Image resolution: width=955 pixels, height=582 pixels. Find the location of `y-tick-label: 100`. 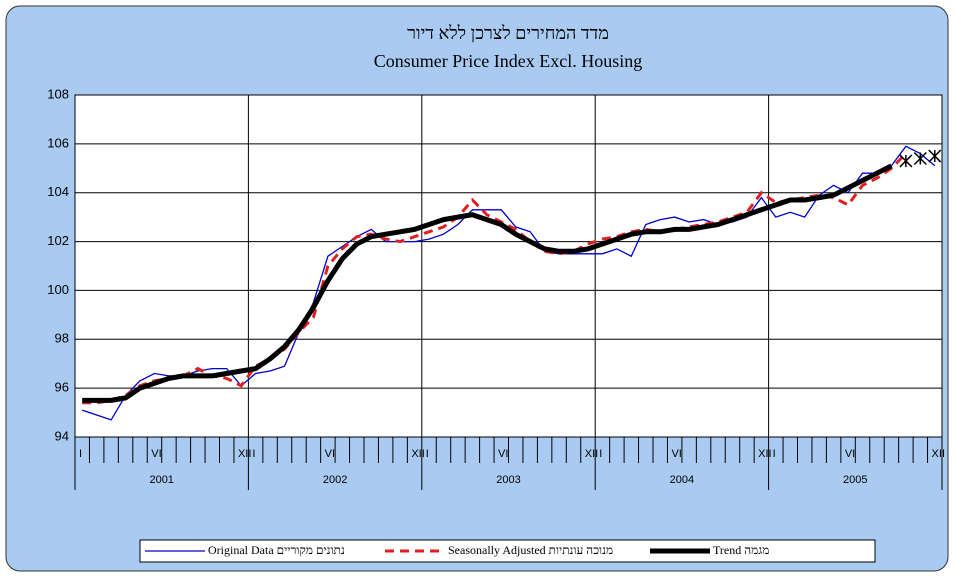

y-tick-label: 100 is located at coordinates (58, 289).